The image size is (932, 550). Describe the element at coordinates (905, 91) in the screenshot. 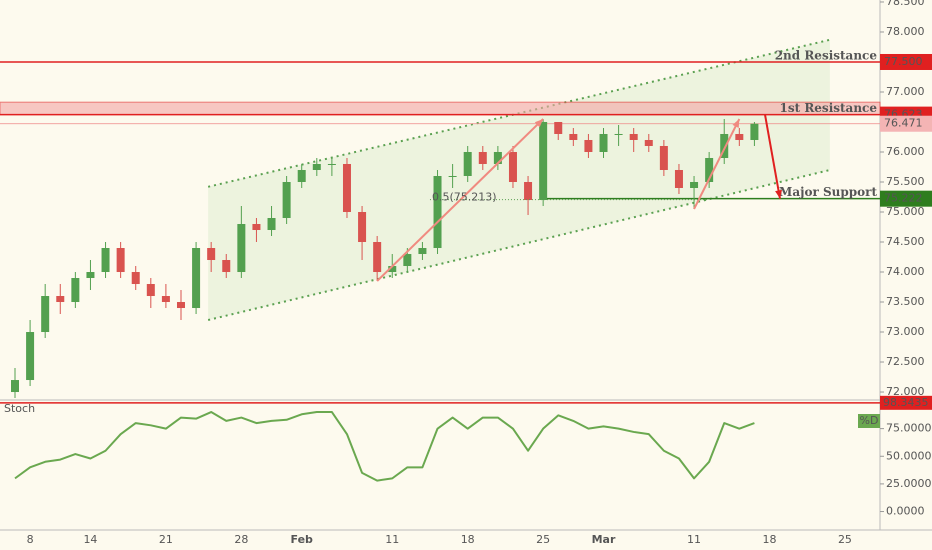

I see `y-tick-label: 77.000` at that location.